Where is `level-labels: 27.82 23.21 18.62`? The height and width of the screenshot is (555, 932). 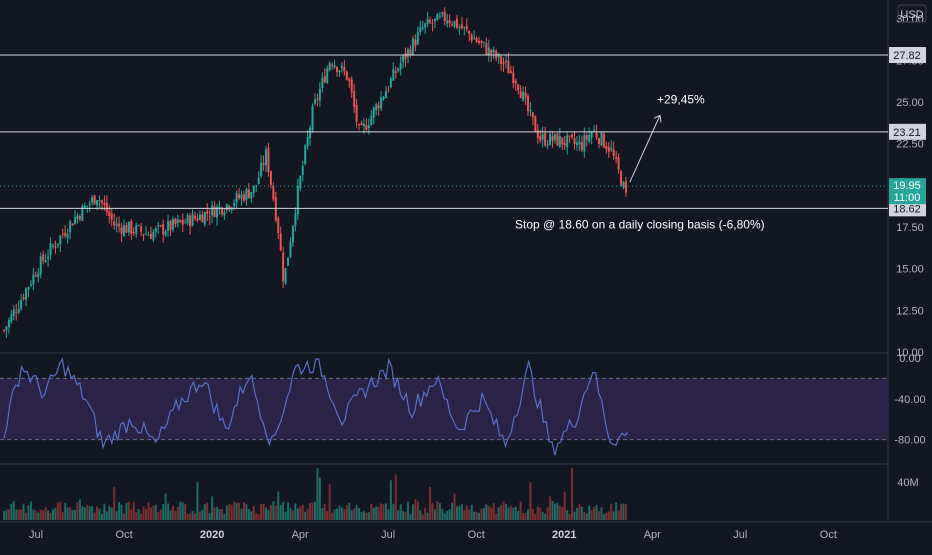
level-labels: 27.82 23.21 18.62 is located at coordinates (907, 132).